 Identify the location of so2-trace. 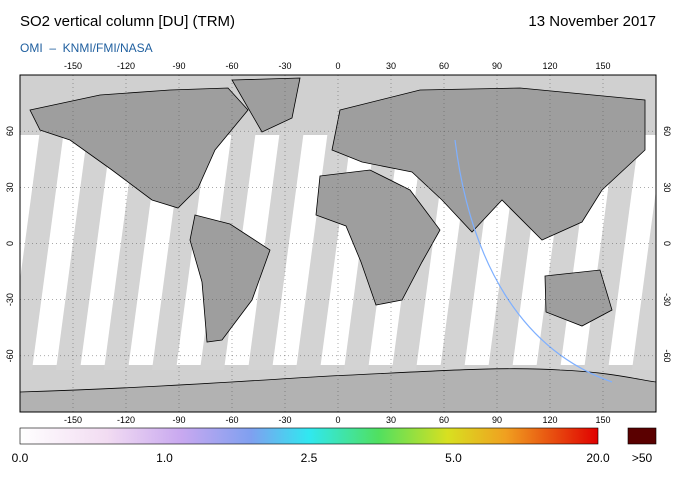
(533, 261).